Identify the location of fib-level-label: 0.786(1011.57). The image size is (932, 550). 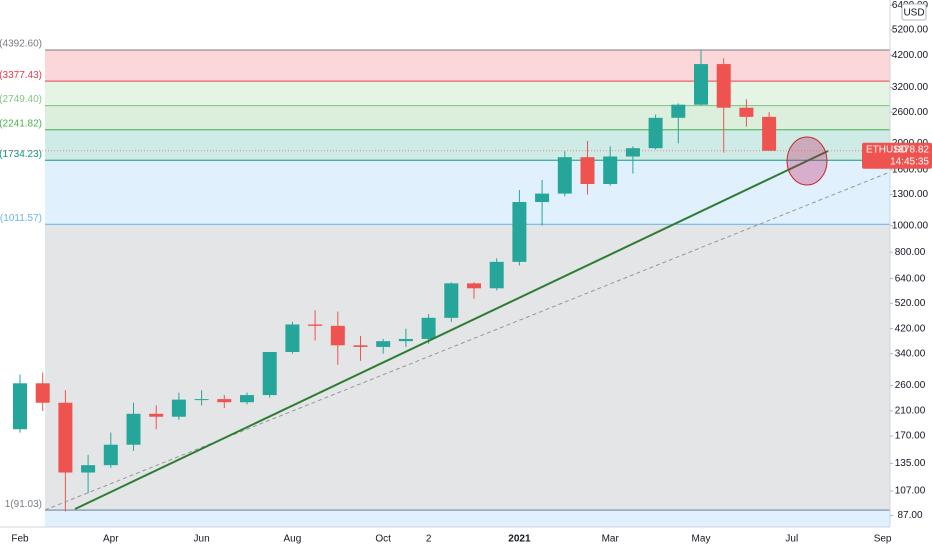
(21, 218).